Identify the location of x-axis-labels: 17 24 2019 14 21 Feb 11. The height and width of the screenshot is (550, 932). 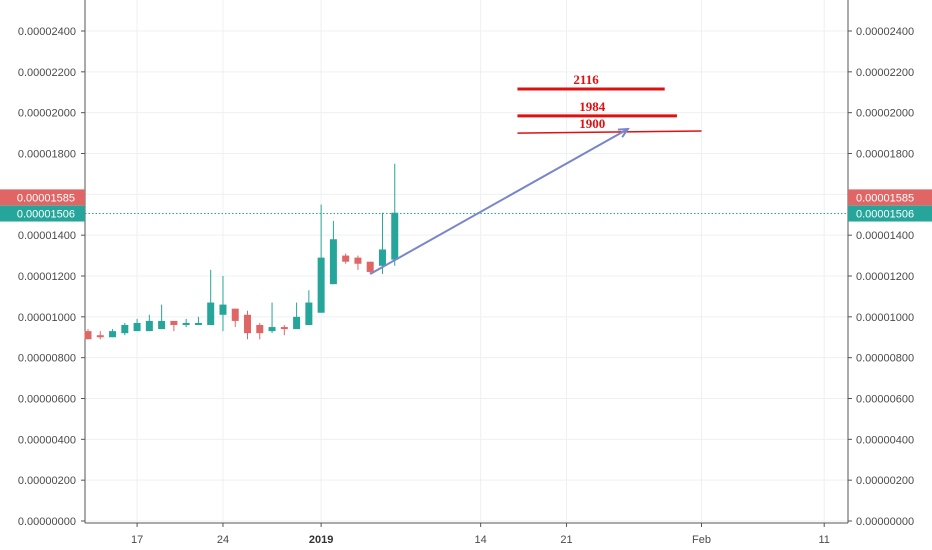
(480, 540).